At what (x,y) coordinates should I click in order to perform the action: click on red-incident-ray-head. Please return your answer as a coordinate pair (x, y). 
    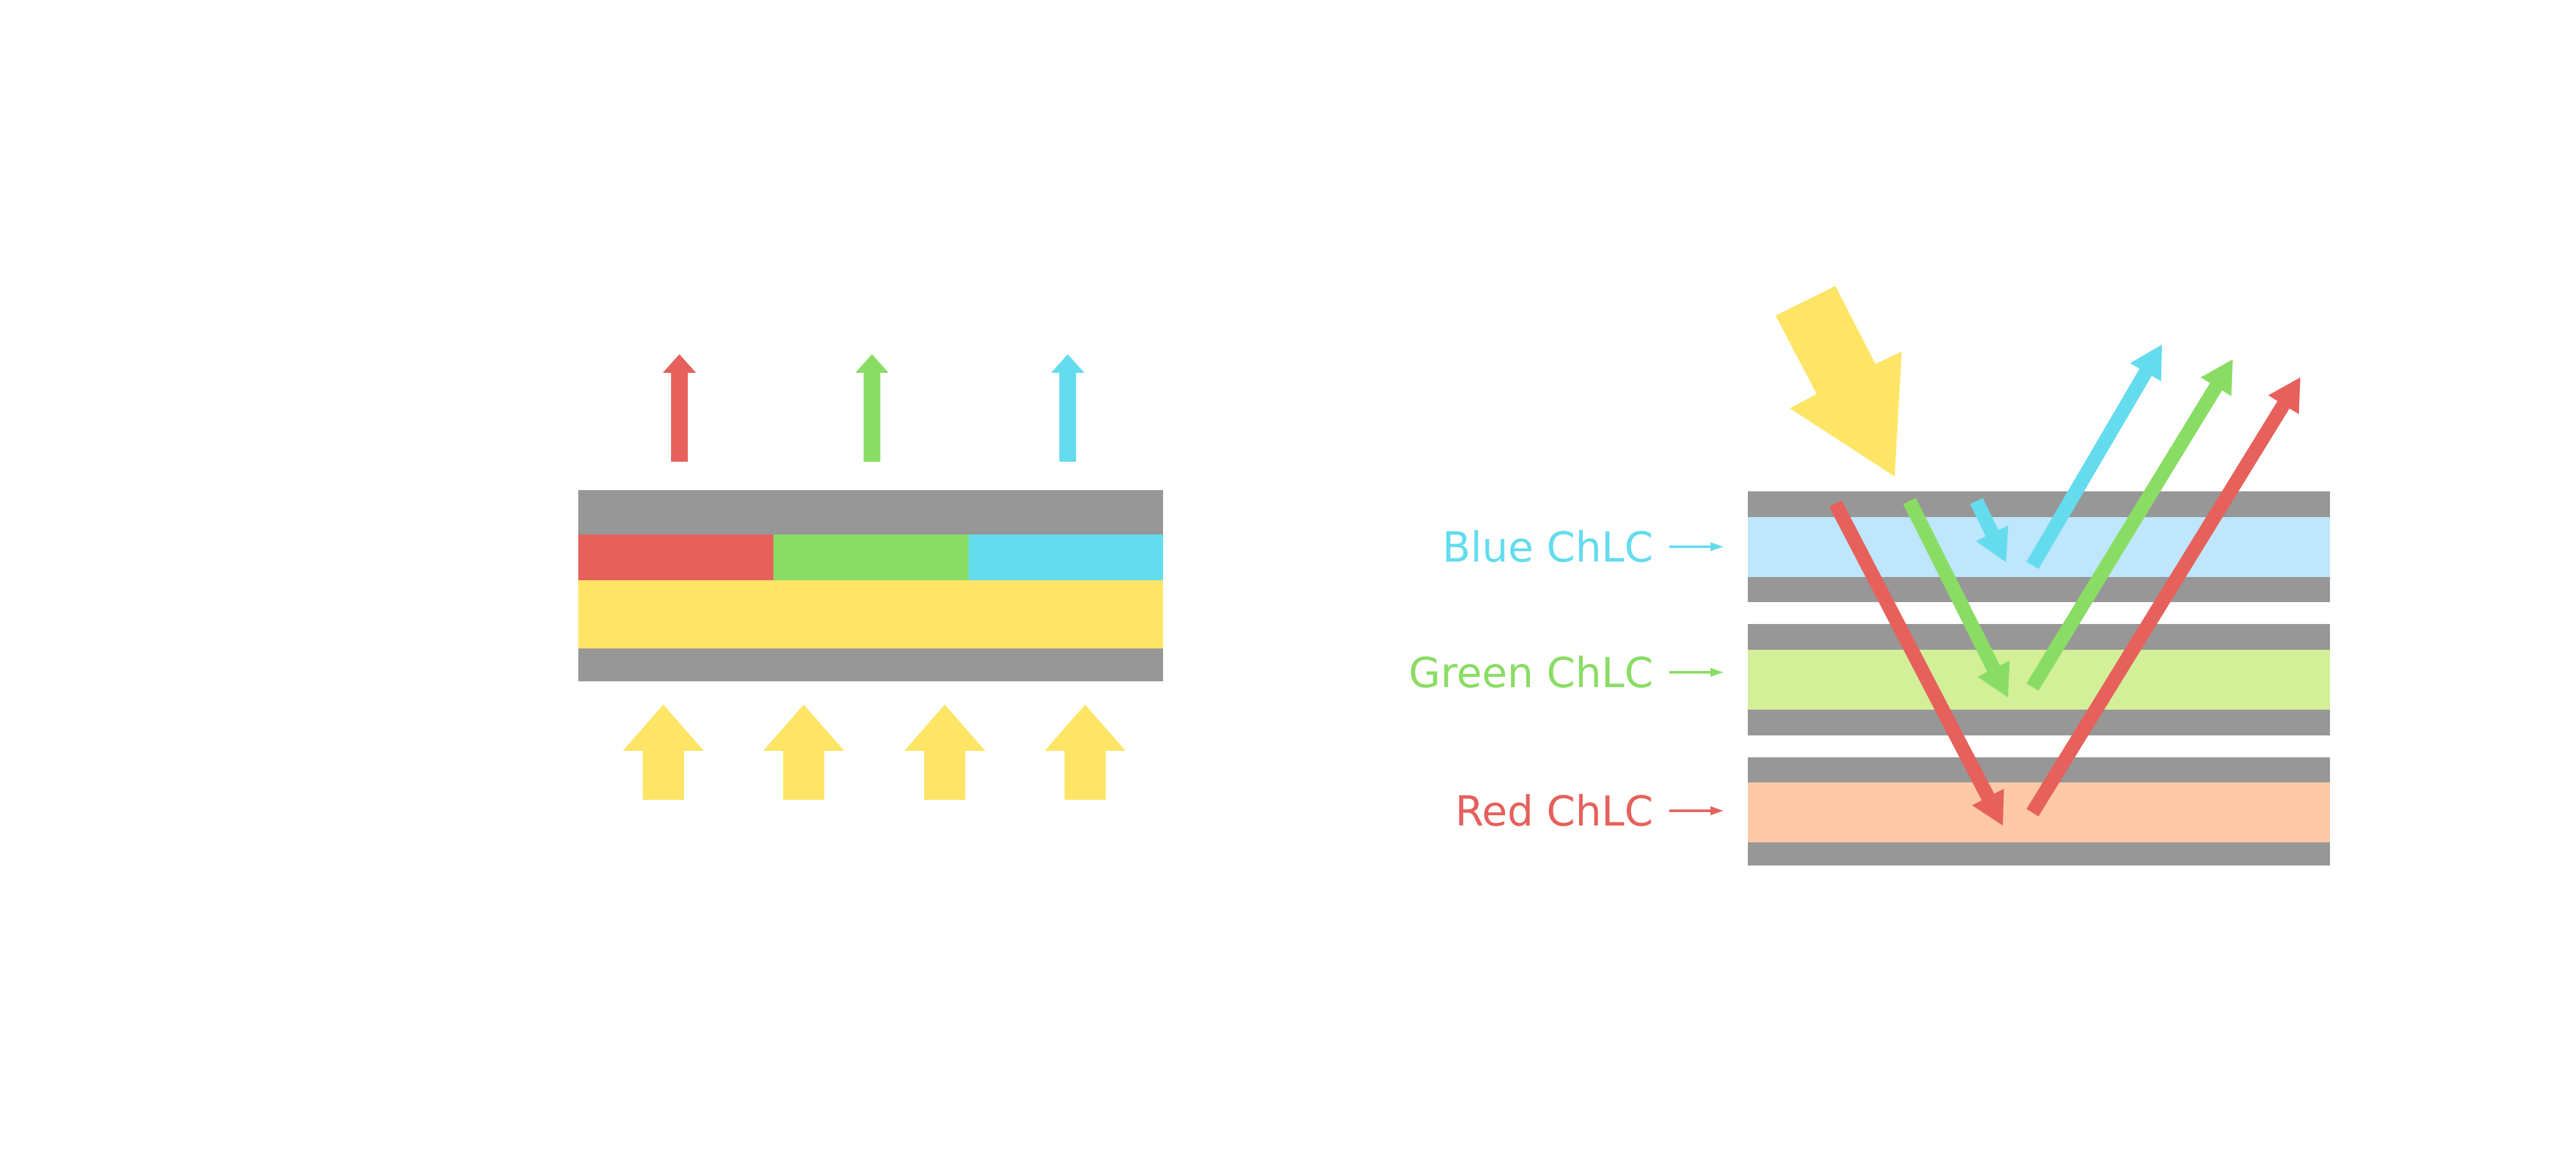
    Looking at the image, I should click on (1988, 807).